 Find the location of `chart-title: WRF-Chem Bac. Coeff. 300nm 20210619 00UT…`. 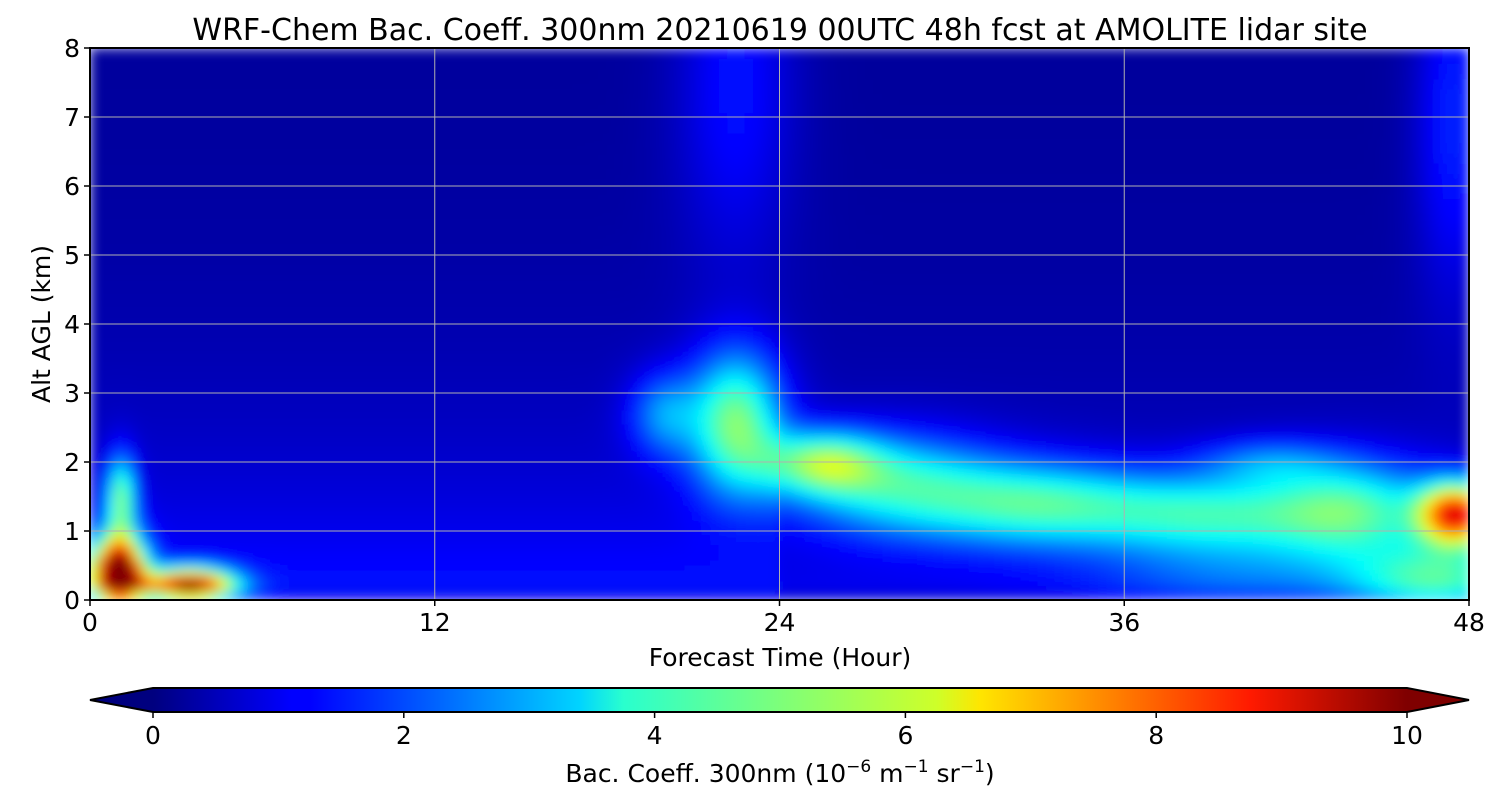

chart-title: WRF-Chem Bac. Coeff. 300nm 20210619 00UT… is located at coordinates (779, 30).